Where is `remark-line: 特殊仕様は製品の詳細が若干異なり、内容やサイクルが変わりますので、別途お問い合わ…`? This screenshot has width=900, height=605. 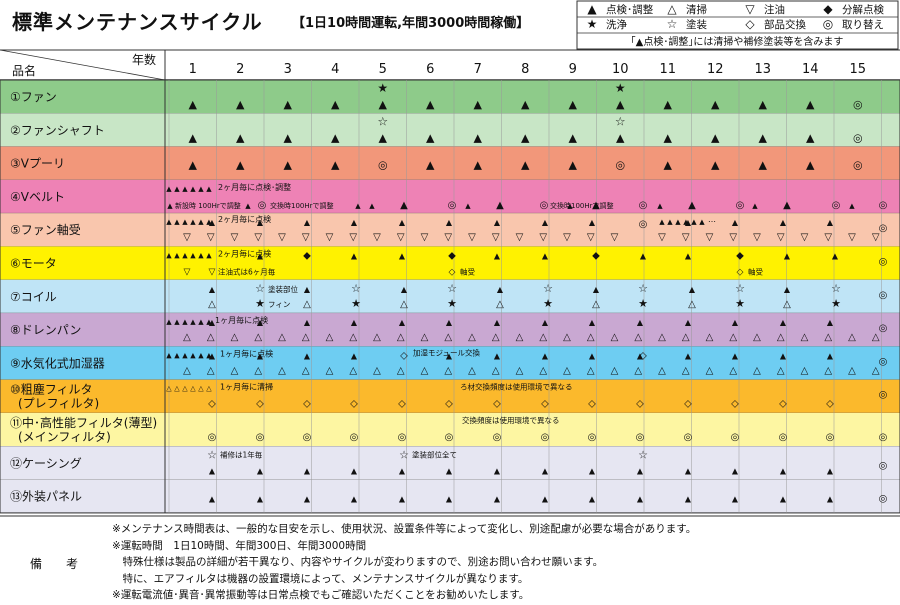 remark-line: 特殊仕様は製品の詳細が若干異なり、内容やサイクルが変わりますので、別途お問い合わ… is located at coordinates (358, 562).